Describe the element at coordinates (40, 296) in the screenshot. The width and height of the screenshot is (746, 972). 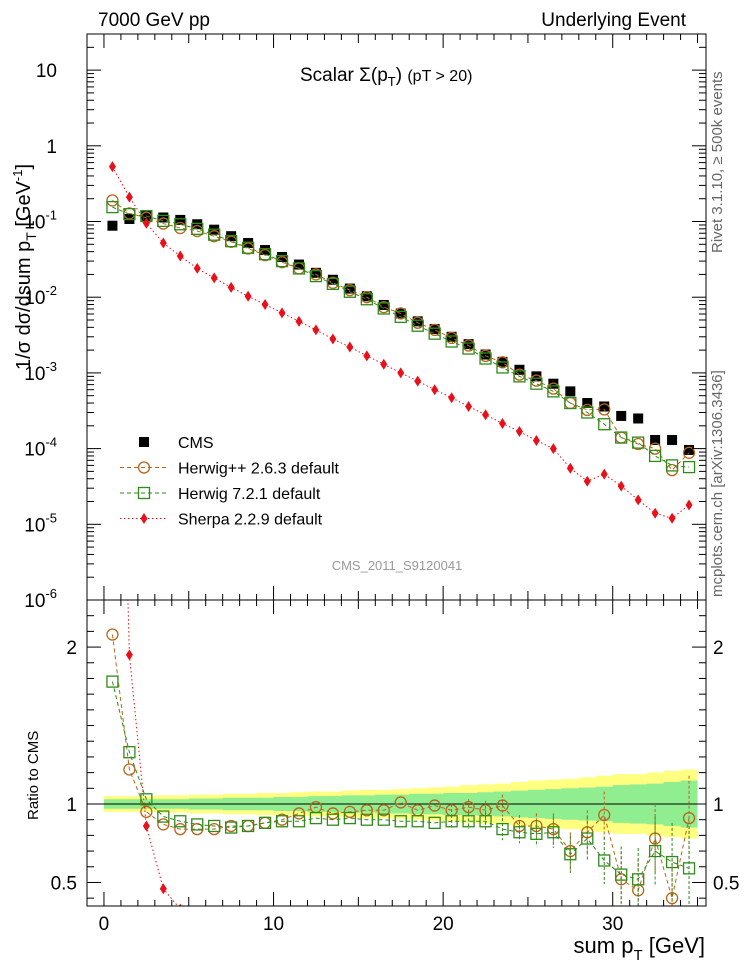
I see `y-tick-label: 10⁻²` at that location.